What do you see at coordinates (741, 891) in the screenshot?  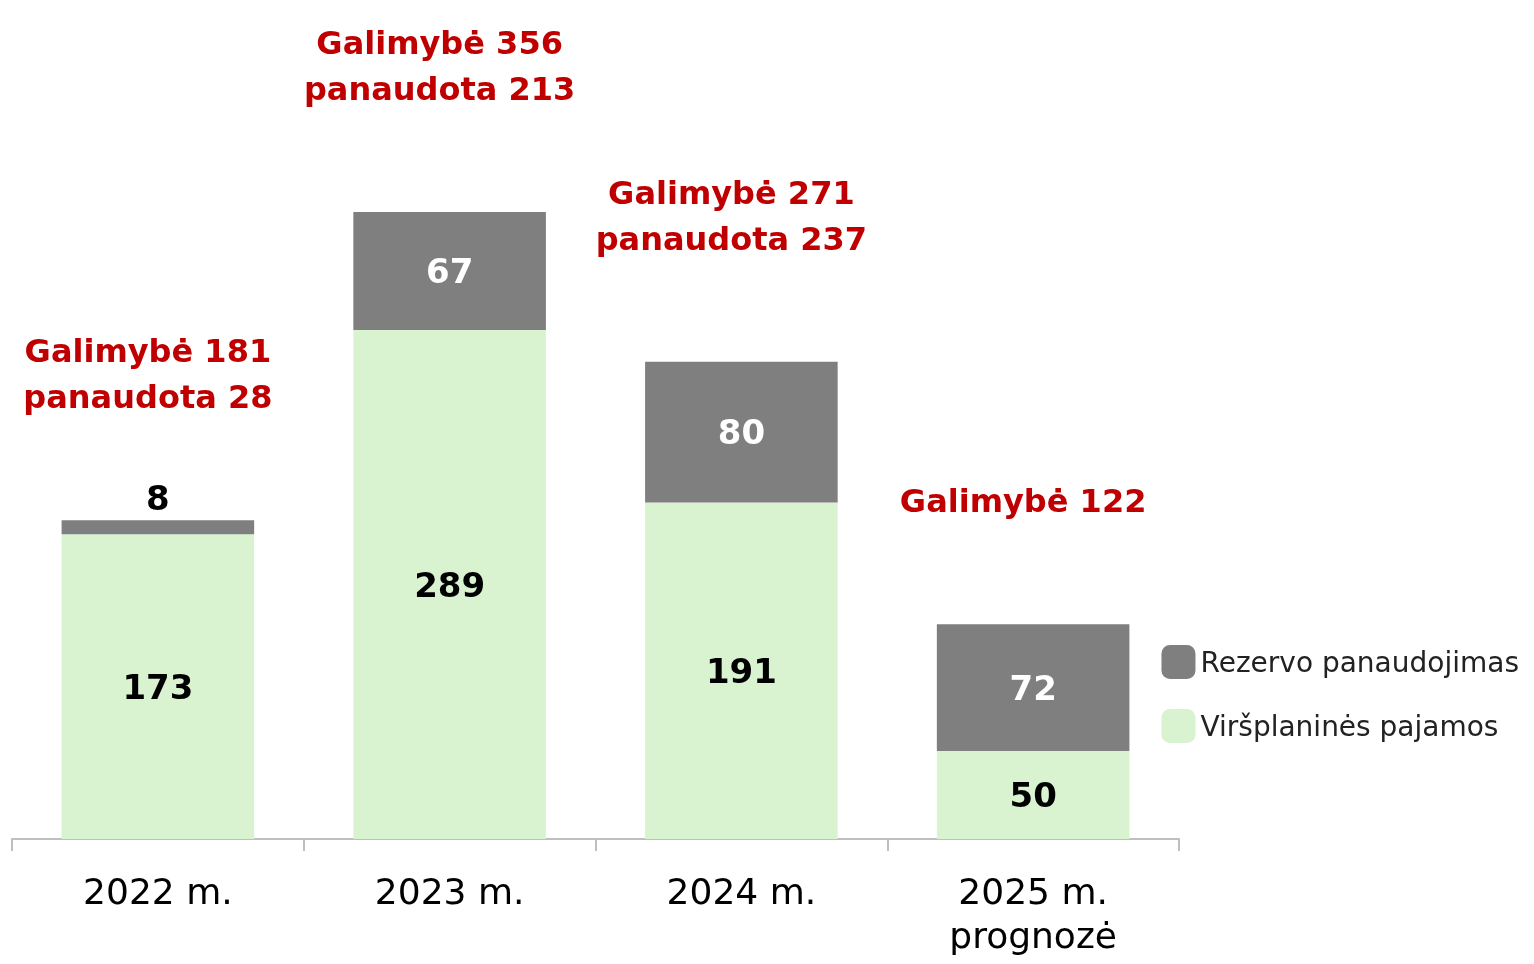 I see `x-tick-label: 2024 m.` at bounding box center [741, 891].